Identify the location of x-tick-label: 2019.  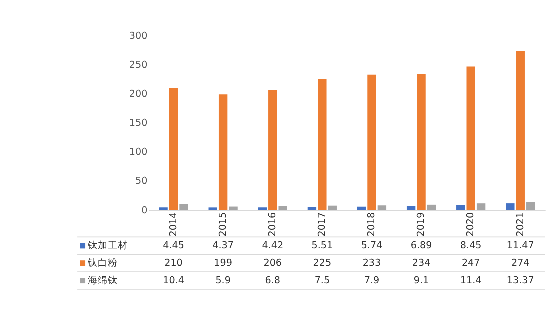
(422, 224).